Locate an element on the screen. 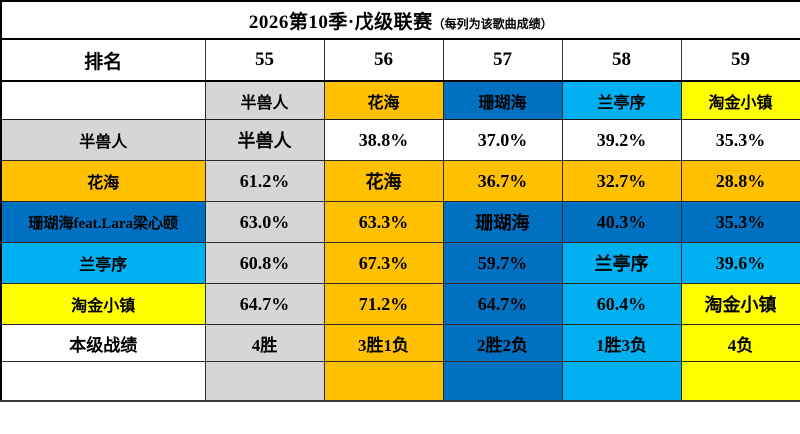  row-label: 淘金小镇 is located at coordinates (103, 304).